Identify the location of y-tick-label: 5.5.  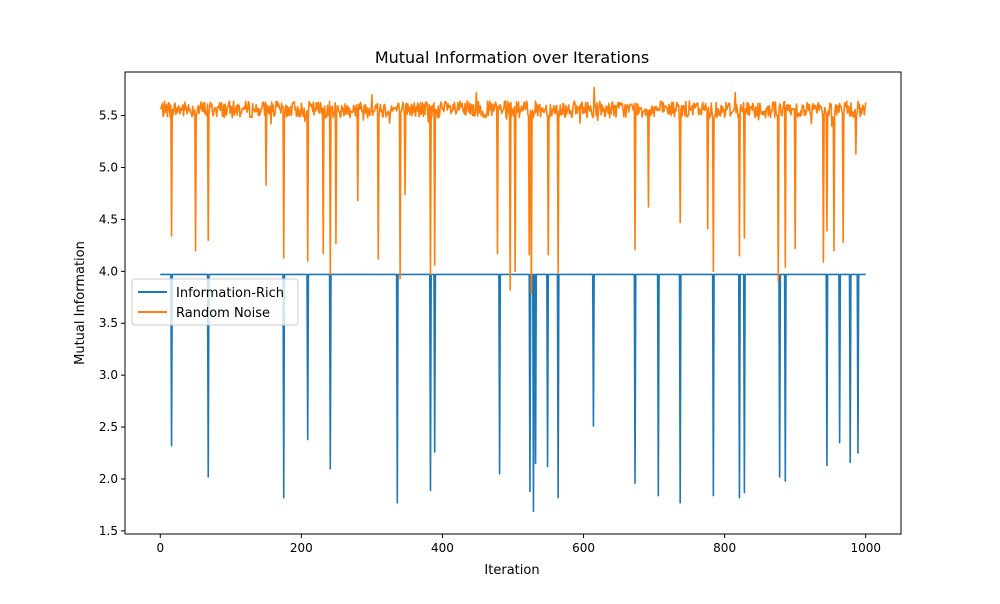
(108, 116).